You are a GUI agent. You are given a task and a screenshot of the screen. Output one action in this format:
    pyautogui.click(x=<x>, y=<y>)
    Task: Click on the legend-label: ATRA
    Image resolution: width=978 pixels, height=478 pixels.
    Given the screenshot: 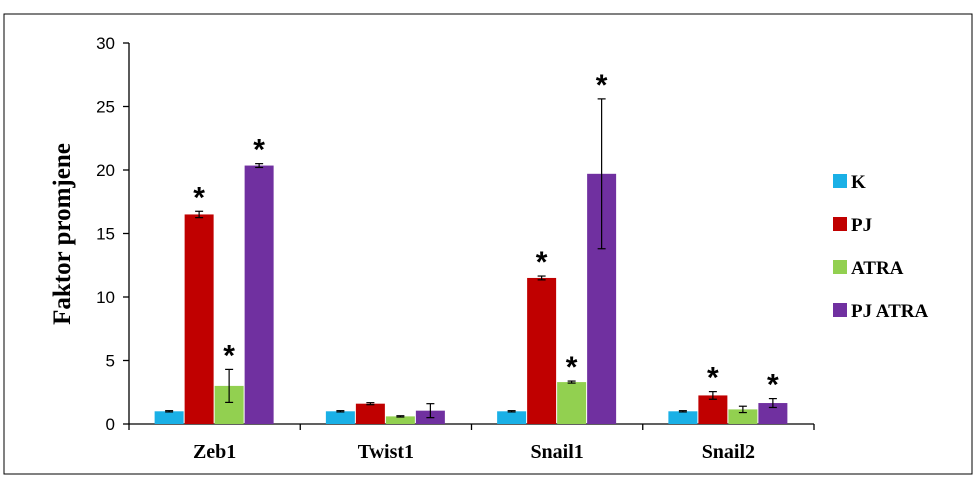 What is the action you would take?
    pyautogui.click(x=877, y=268)
    